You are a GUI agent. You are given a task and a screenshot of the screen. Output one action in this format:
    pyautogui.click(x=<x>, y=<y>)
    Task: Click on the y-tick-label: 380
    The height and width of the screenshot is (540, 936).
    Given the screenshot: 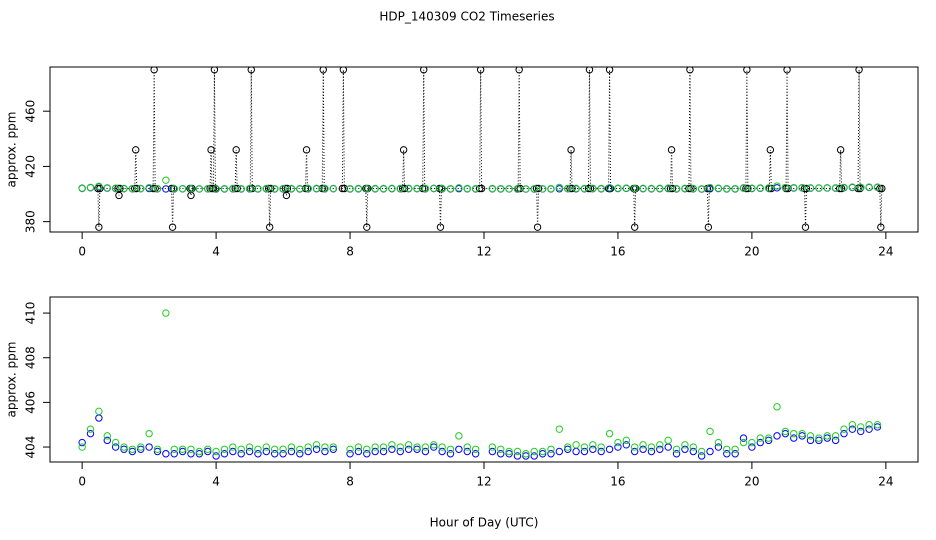 What is the action you would take?
    pyautogui.click(x=31, y=221)
    